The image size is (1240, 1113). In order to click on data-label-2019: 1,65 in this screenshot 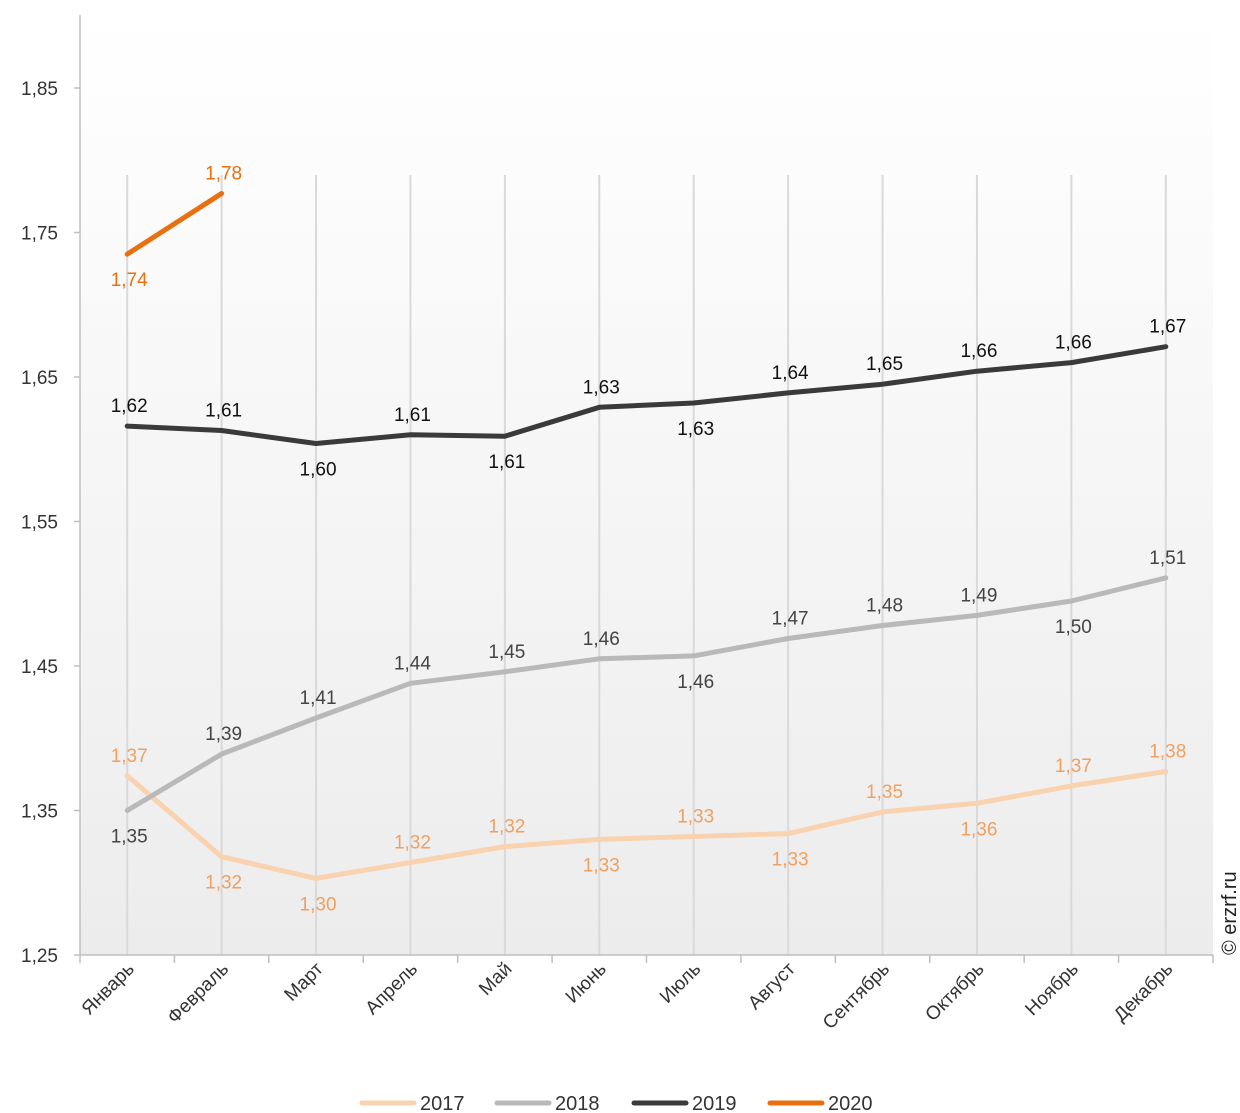, I will do `click(884, 364)`.